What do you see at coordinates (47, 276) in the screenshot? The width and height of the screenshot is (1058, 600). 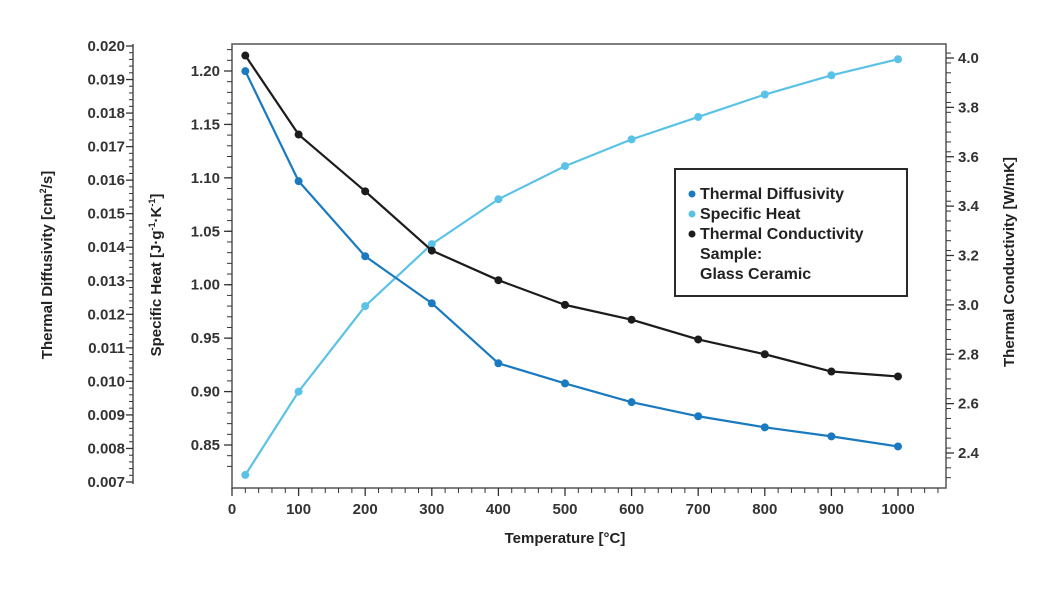 I see `diffusivity-axis-title-main: Thermal Diffusivity [cm` at bounding box center [47, 276].